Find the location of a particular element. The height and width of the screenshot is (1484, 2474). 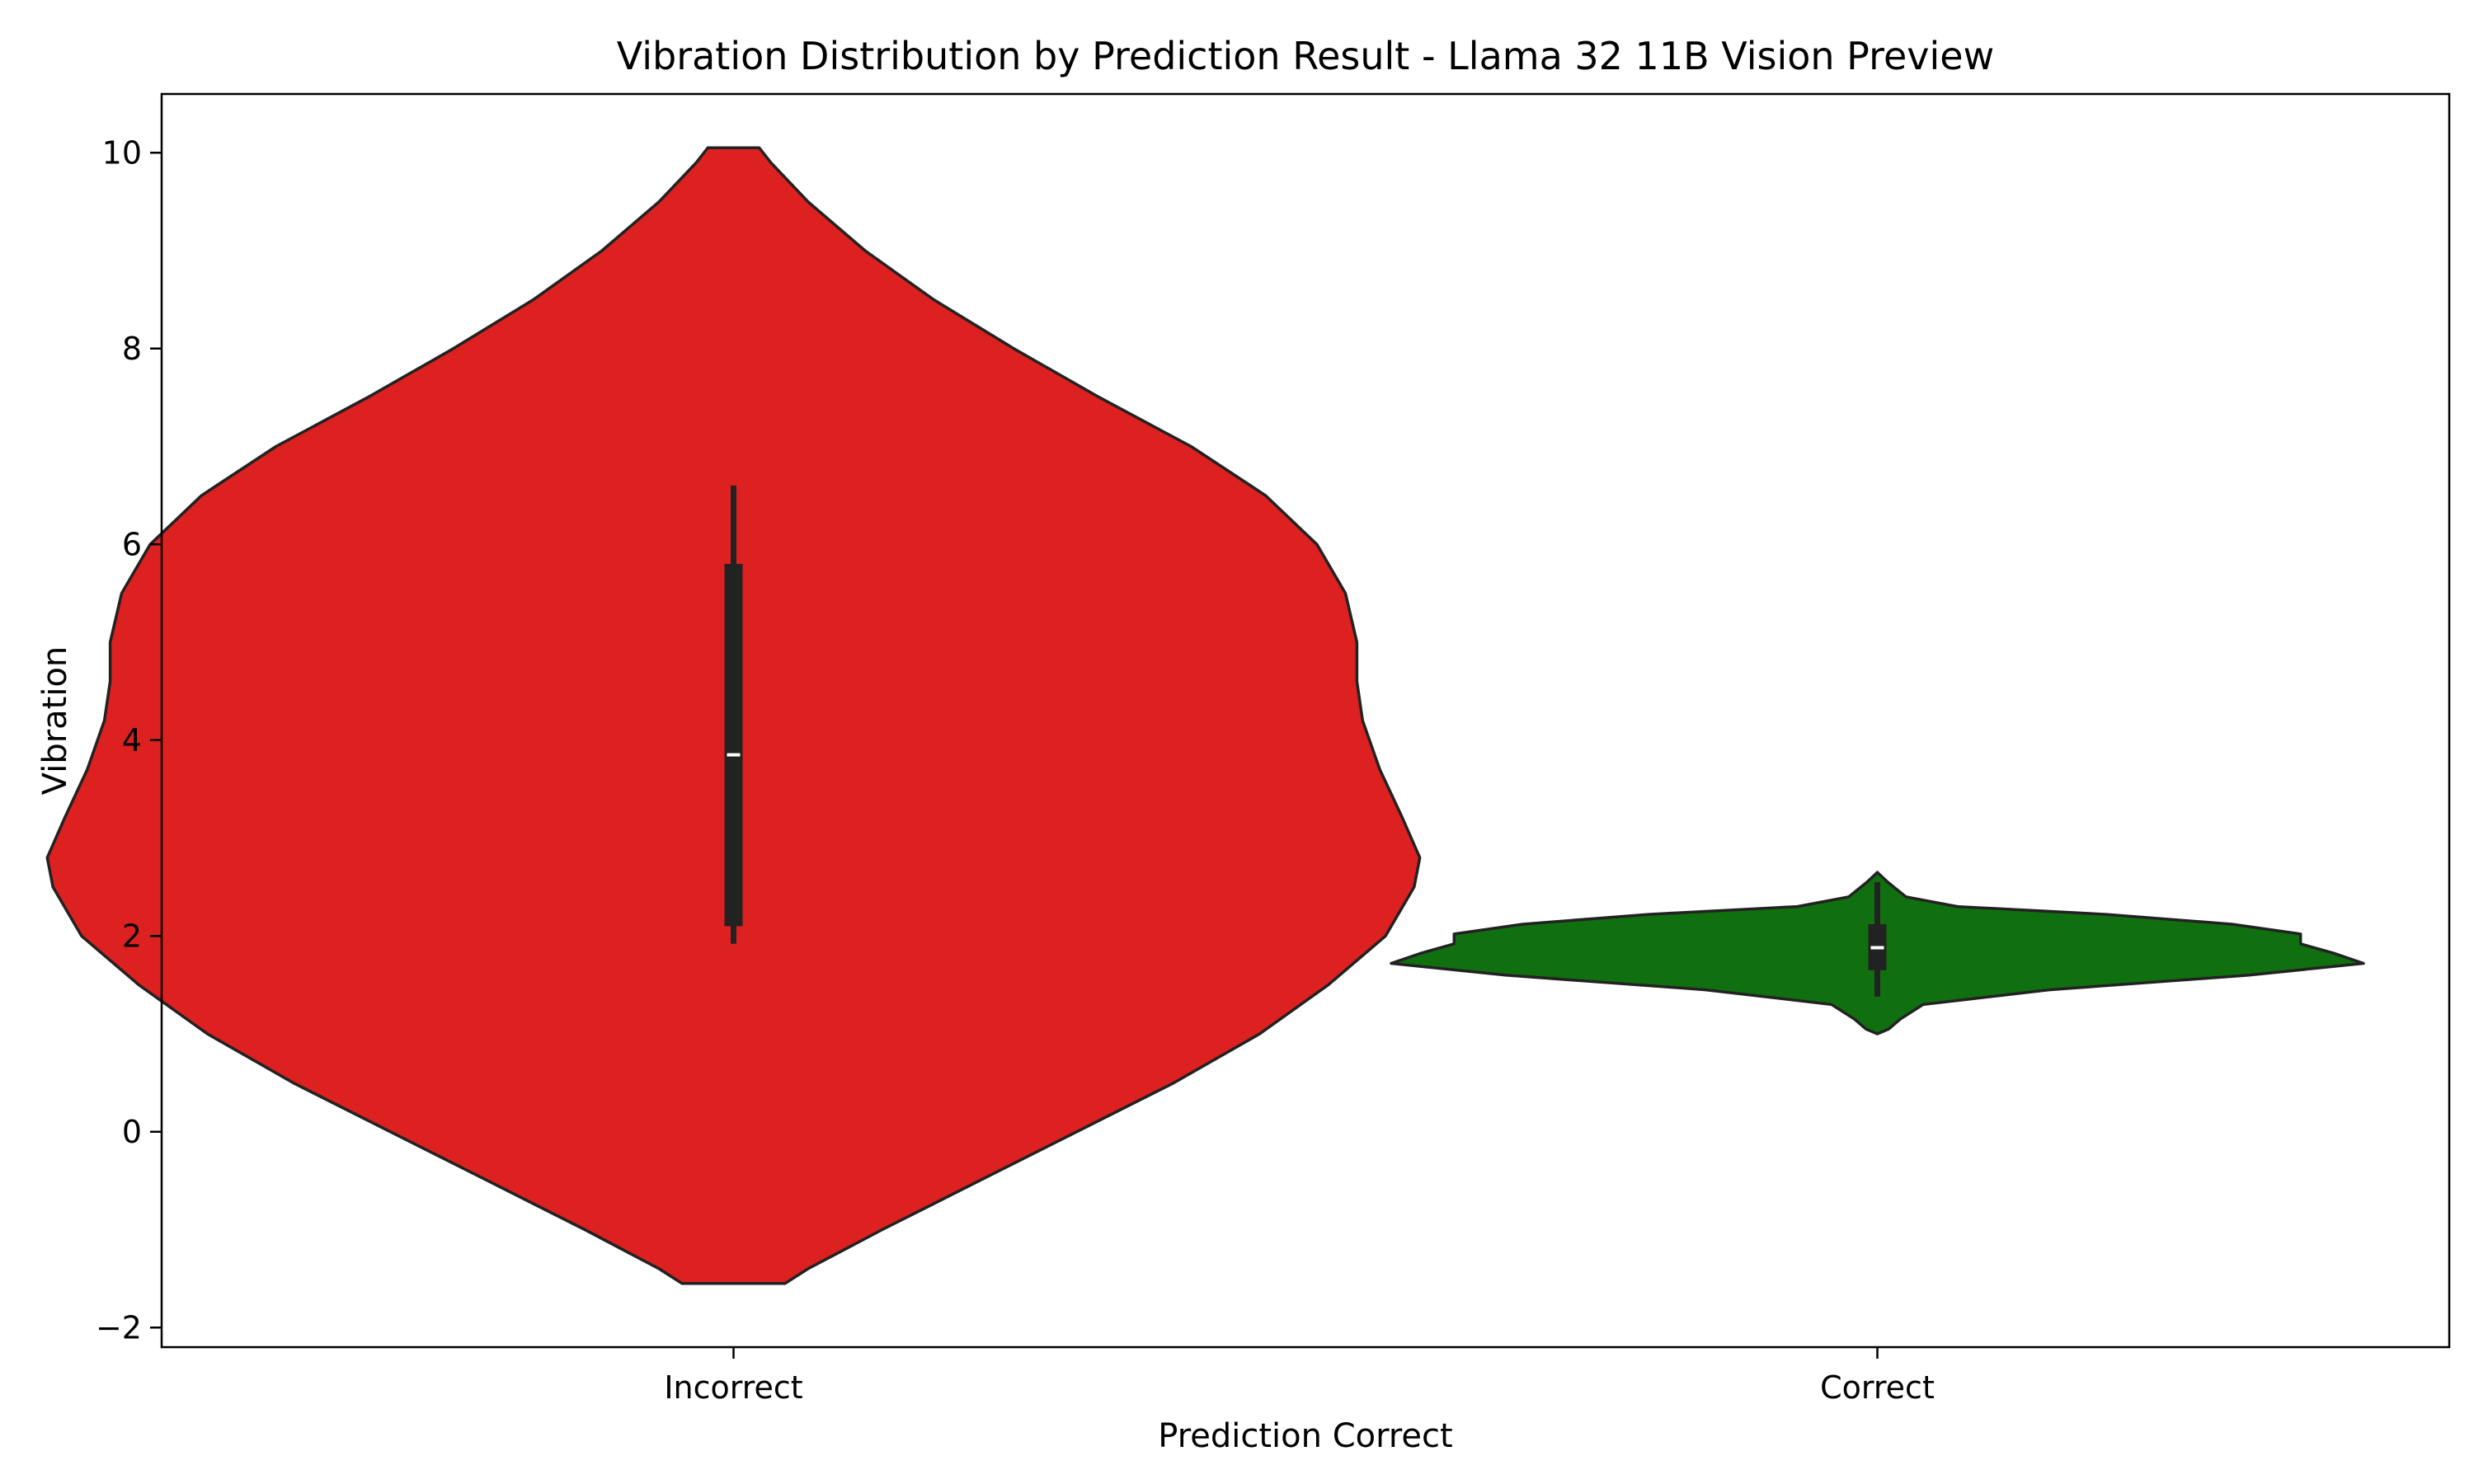

y-axis: −2 0 2 4 6 8 10 is located at coordinates (129, 739).